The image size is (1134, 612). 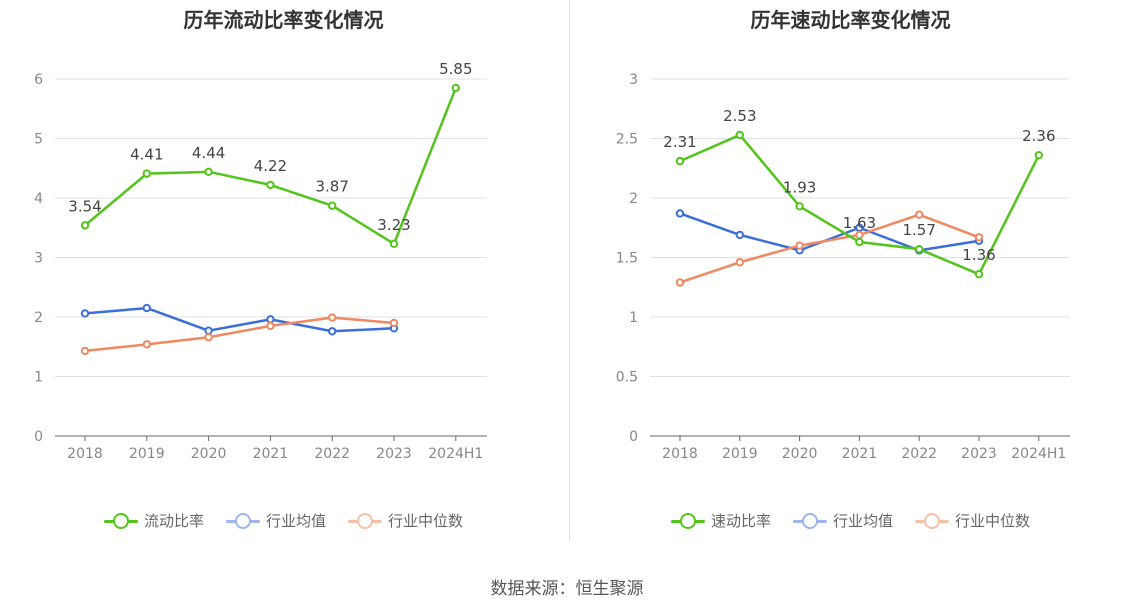 I want to click on data-label: 1.57, so click(x=918, y=230).